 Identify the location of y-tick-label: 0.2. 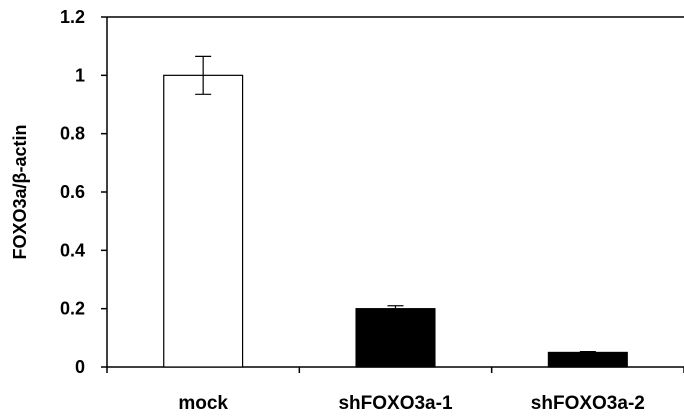
(72, 309).